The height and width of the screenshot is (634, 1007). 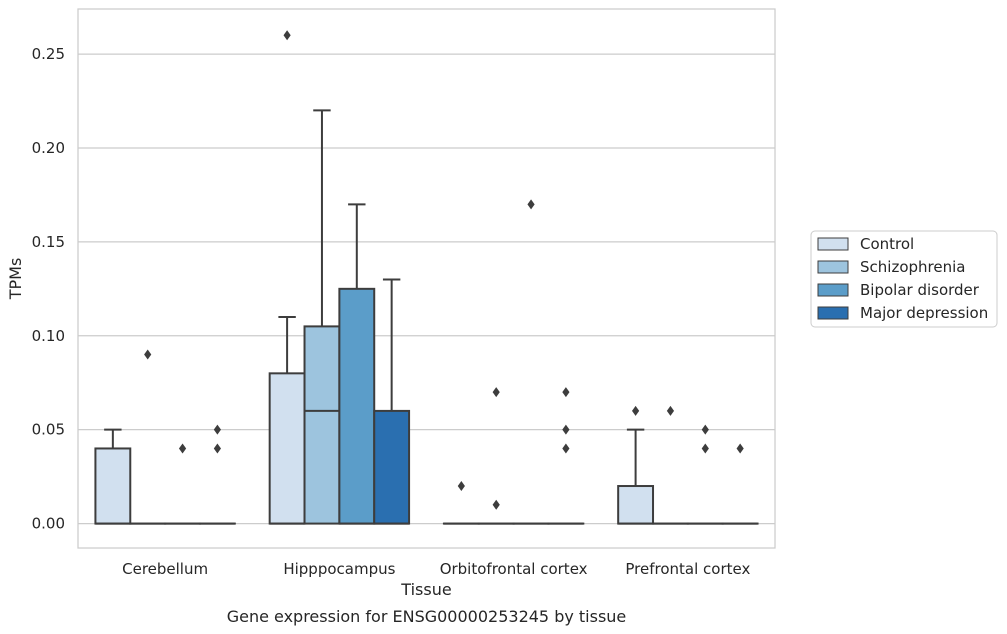 What do you see at coordinates (425, 589) in the screenshot?
I see `x-axis-label: Tissue` at bounding box center [425, 589].